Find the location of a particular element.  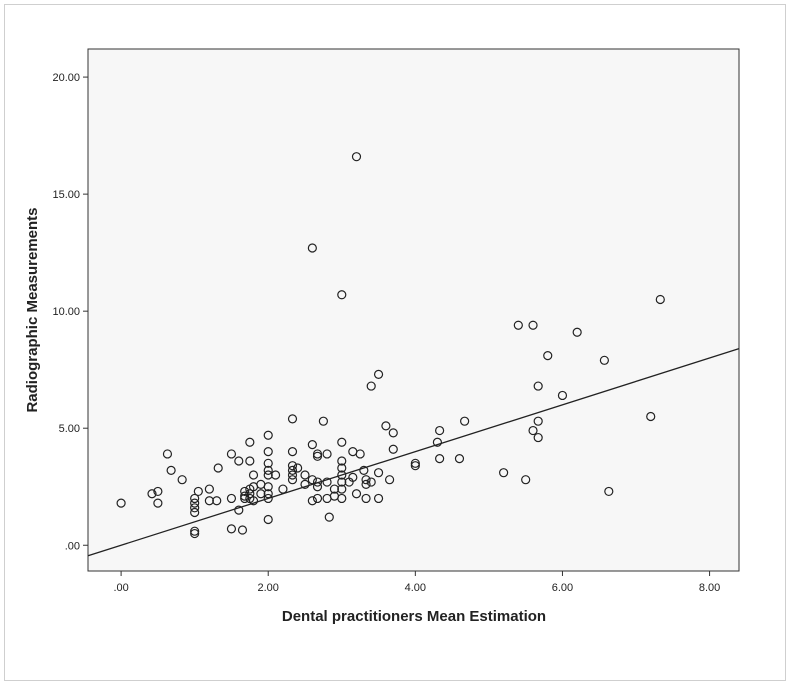

y-axis-title: Radiographic Measurements is located at coordinates (32, 309).